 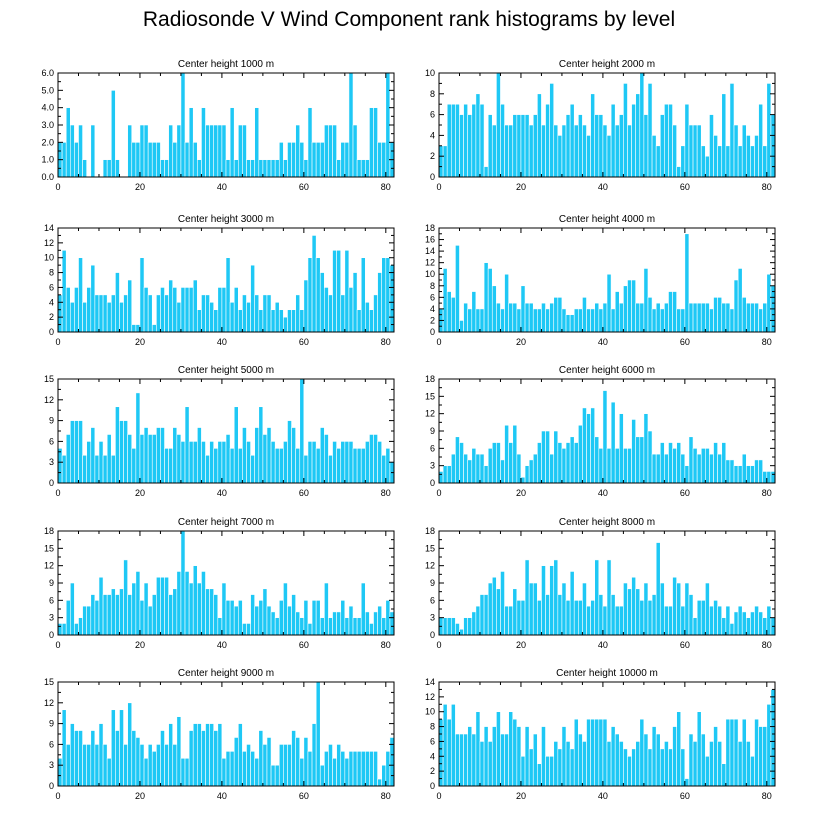 What do you see at coordinates (607, 522) in the screenshot?
I see `panel-title: Center height 8000 m` at bounding box center [607, 522].